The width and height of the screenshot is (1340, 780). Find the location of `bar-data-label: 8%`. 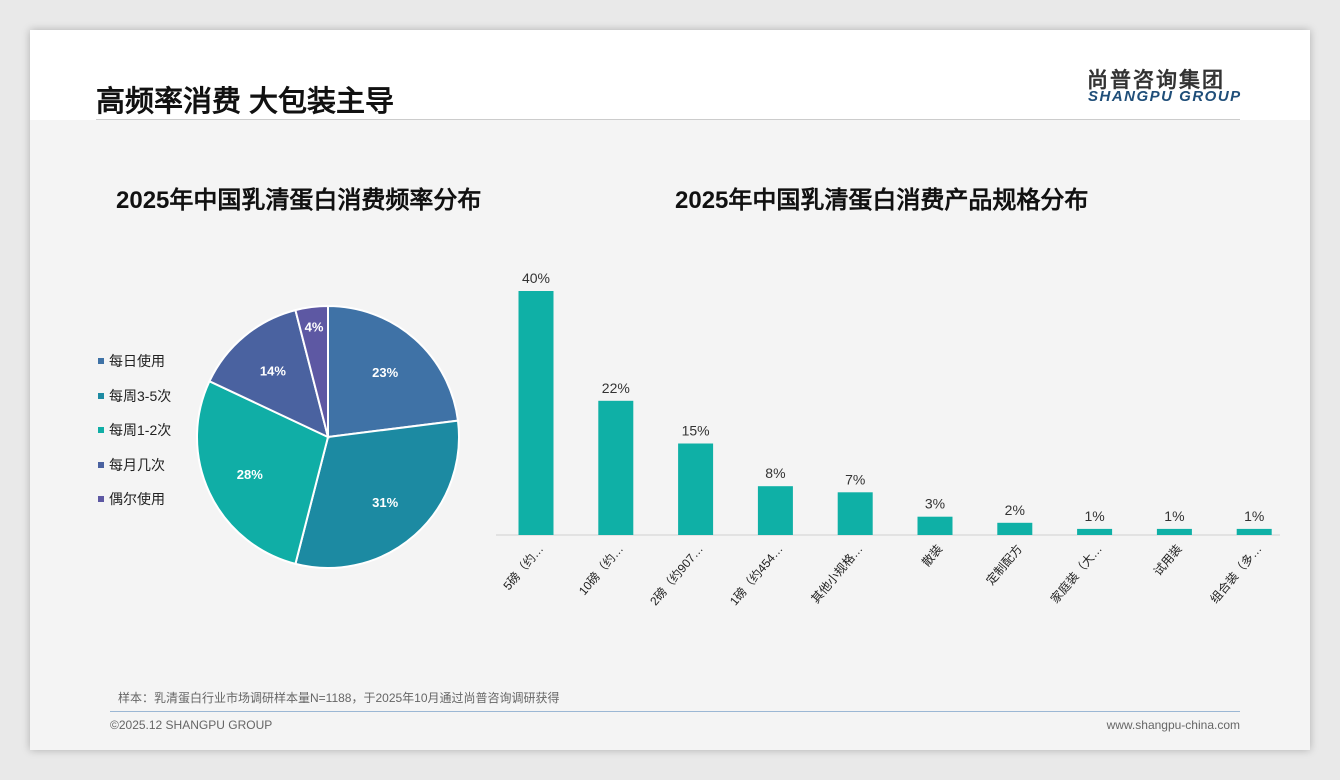

bar-data-label: 8% is located at coordinates (775, 473).